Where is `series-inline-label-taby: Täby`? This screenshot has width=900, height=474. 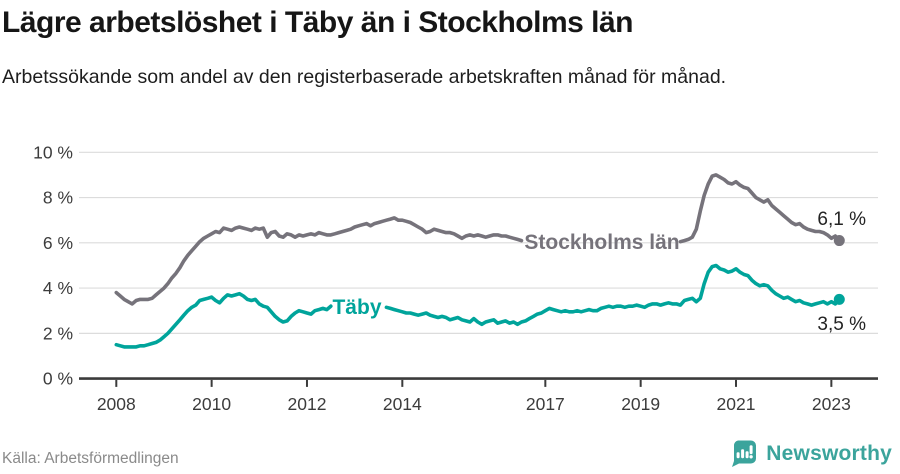 series-inline-label-taby: Täby is located at coordinates (356, 307).